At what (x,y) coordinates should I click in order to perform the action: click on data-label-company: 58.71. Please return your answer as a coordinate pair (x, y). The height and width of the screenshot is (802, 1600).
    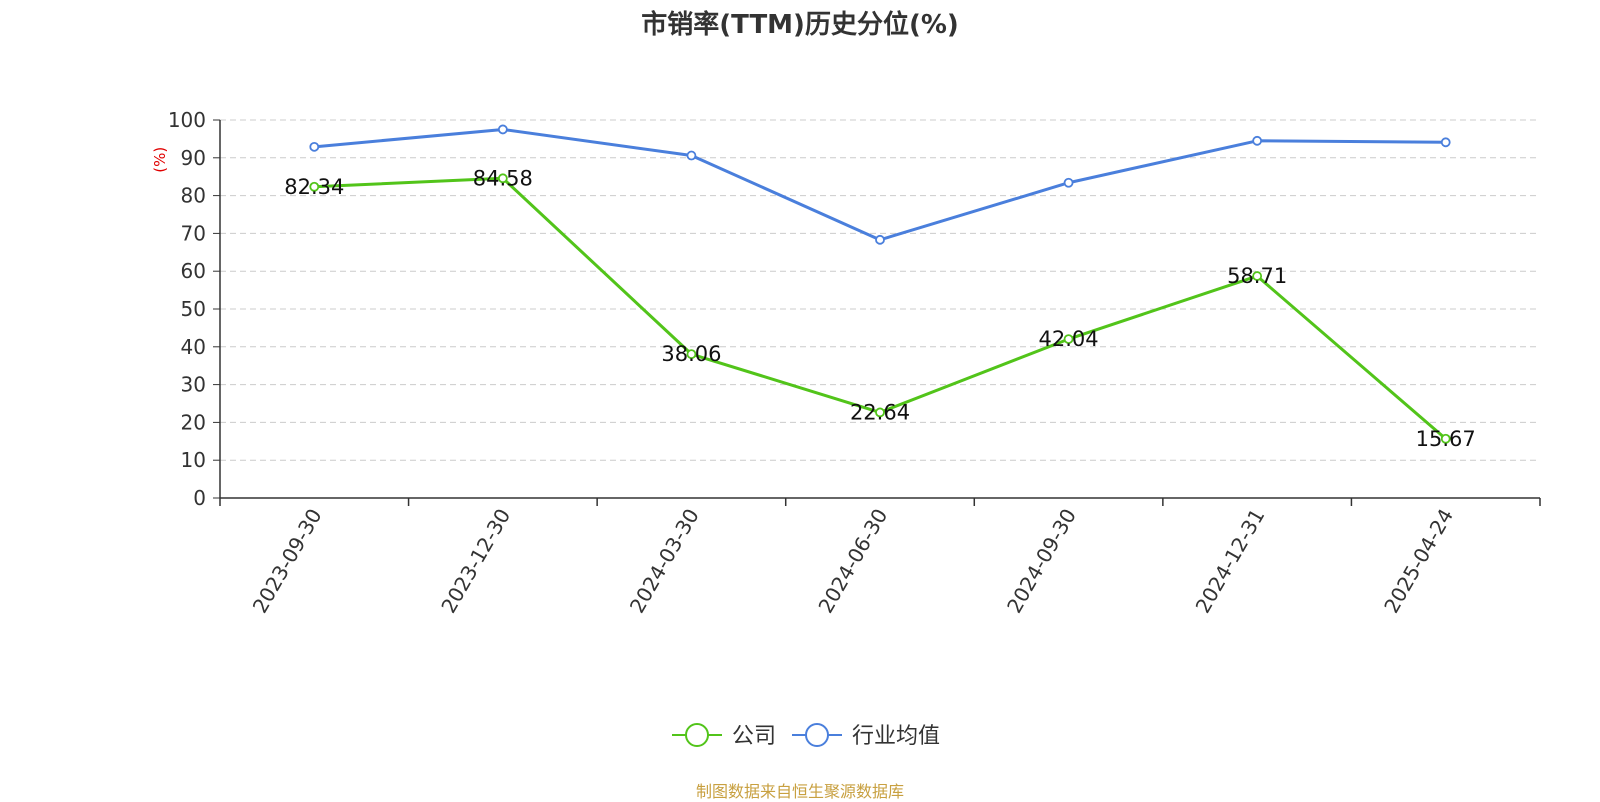
    Looking at the image, I should click on (1257, 276).